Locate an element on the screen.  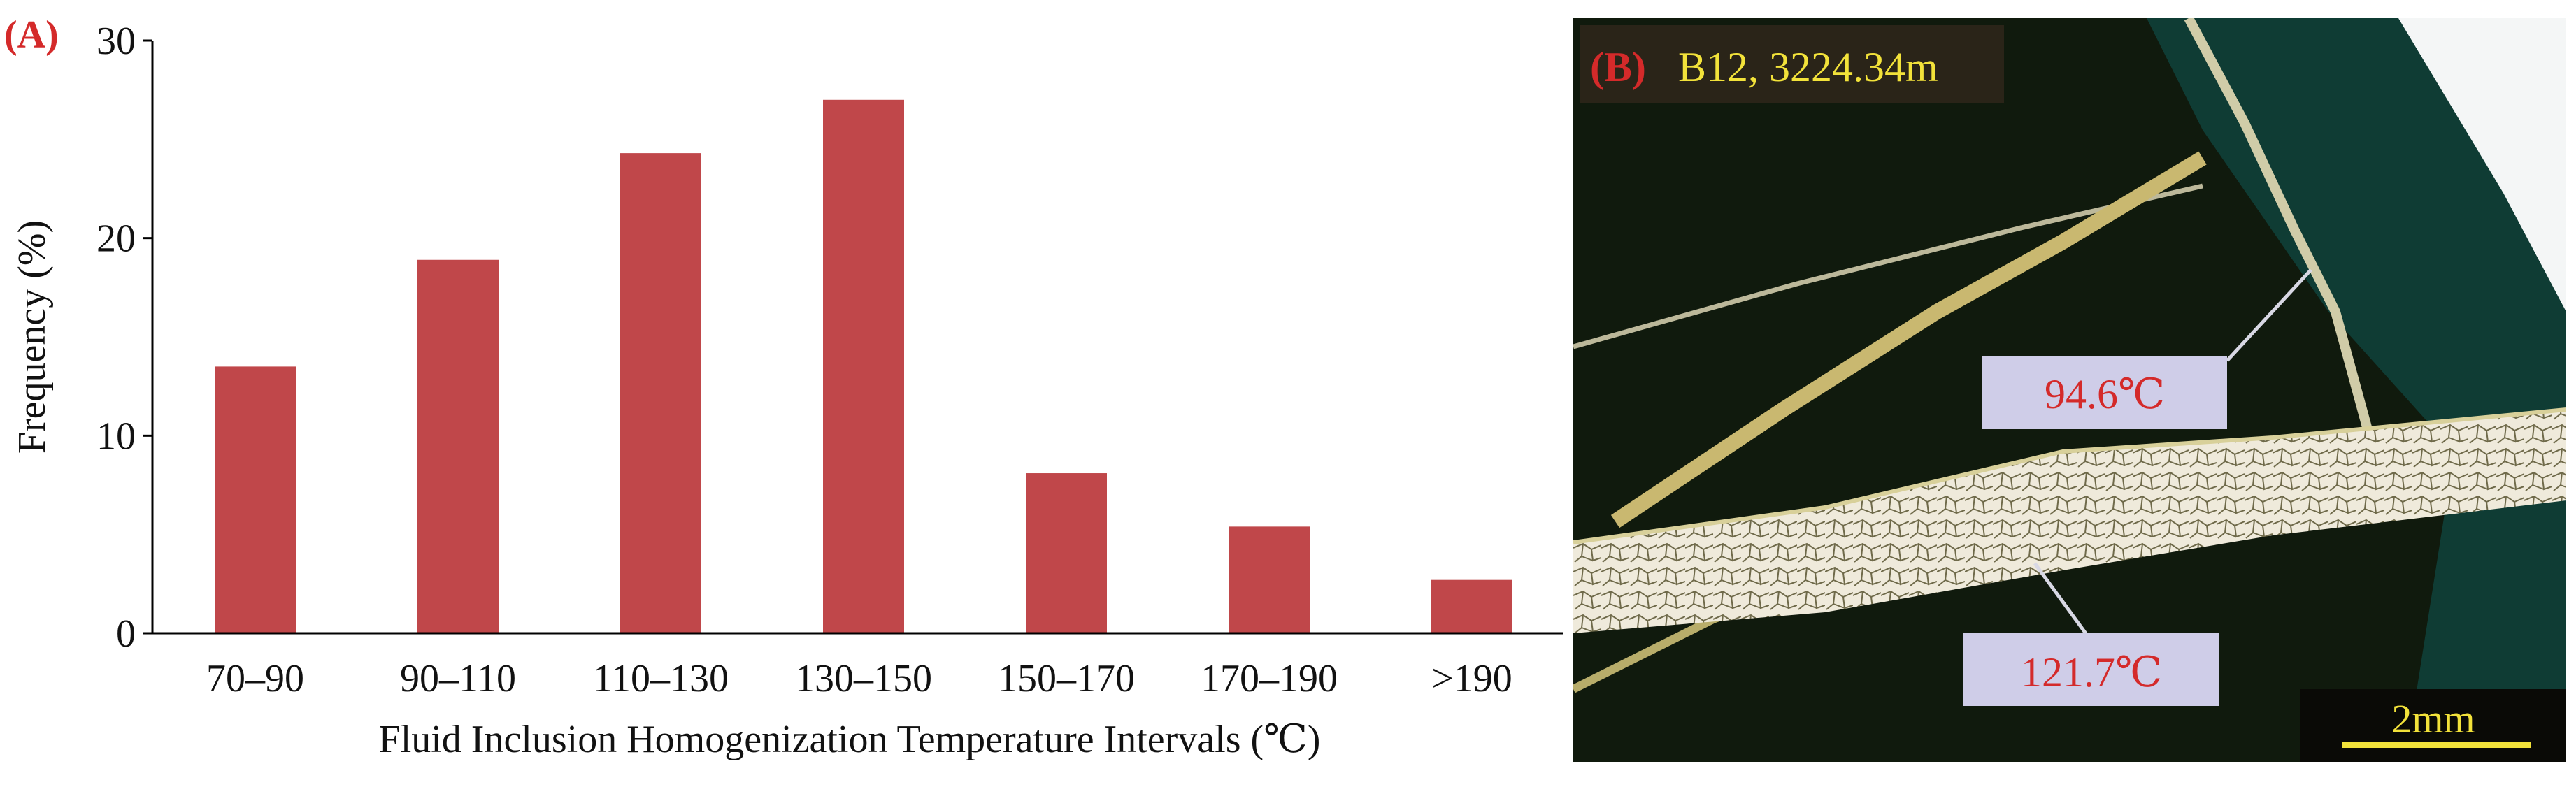
temperature-annotation-121: 121.7℃ is located at coordinates (2091, 672).